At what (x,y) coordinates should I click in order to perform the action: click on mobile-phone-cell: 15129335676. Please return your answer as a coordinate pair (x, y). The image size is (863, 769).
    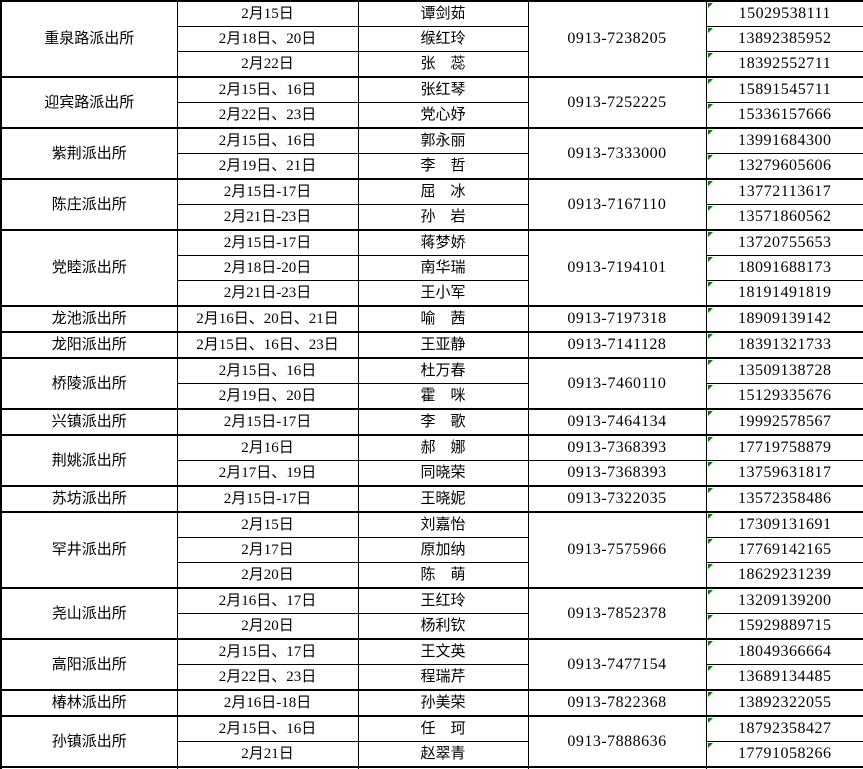
    Looking at the image, I should click on (784, 396).